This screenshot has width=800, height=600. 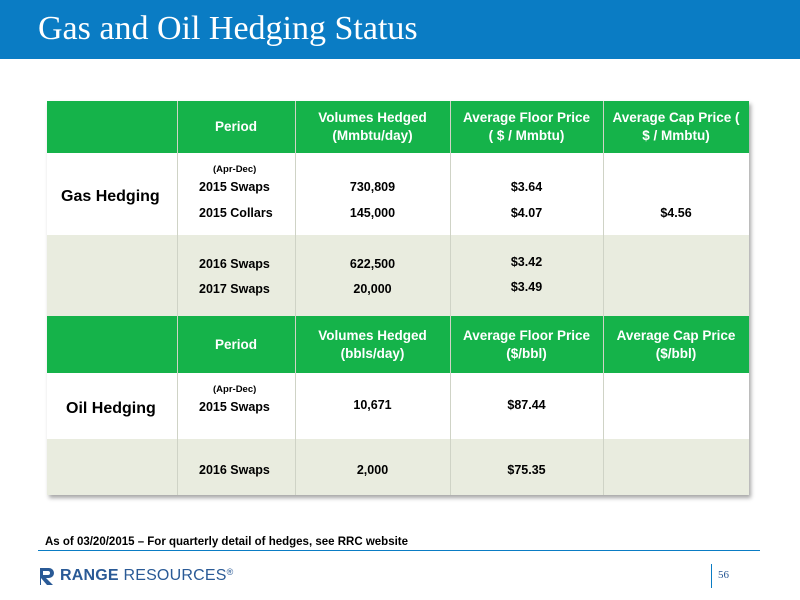 I want to click on logo-word-resources: RESOURCES, so click(x=175, y=575).